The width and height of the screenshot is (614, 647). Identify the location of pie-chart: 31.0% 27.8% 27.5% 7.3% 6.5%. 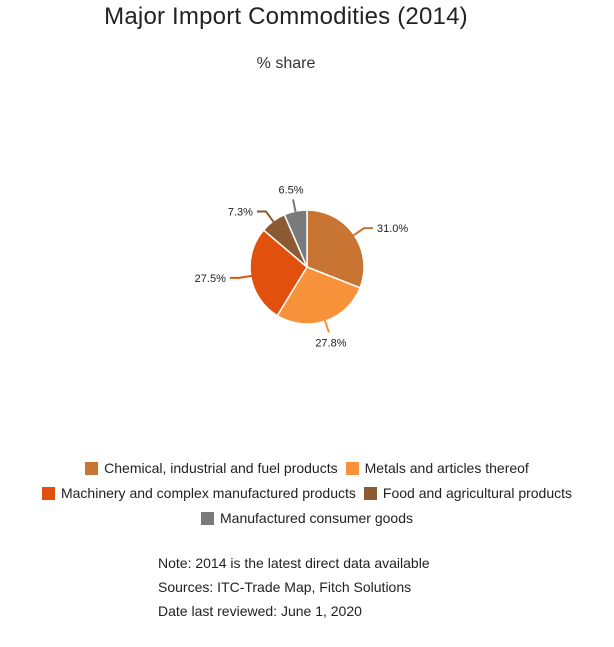
(302, 266).